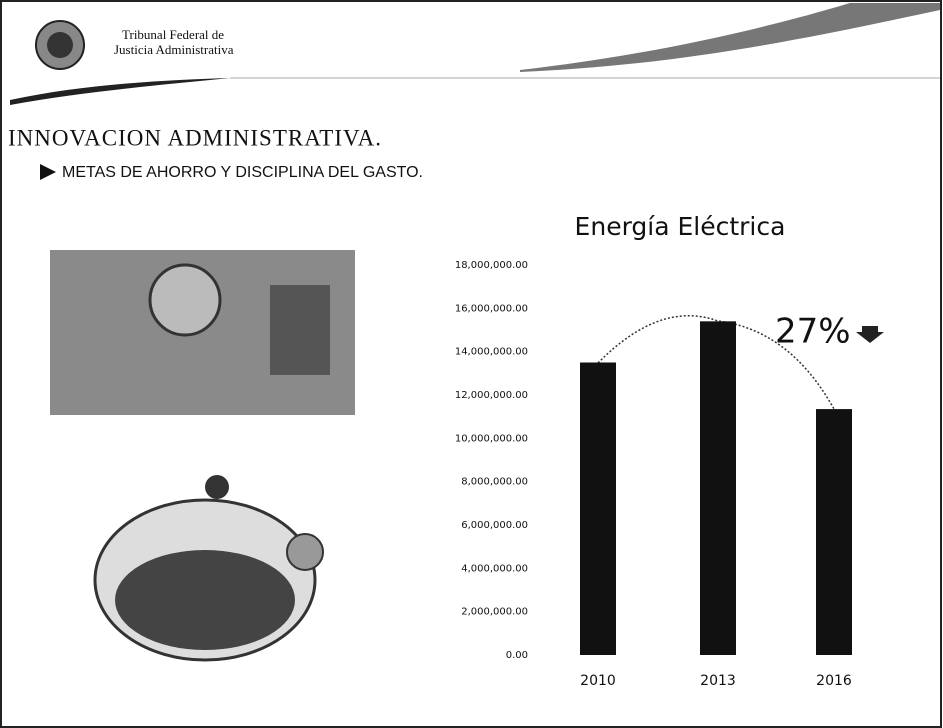 The width and height of the screenshot is (943, 728). Describe the element at coordinates (494, 525) in the screenshot. I see `y-tick-label: 6,000,000.00` at that location.